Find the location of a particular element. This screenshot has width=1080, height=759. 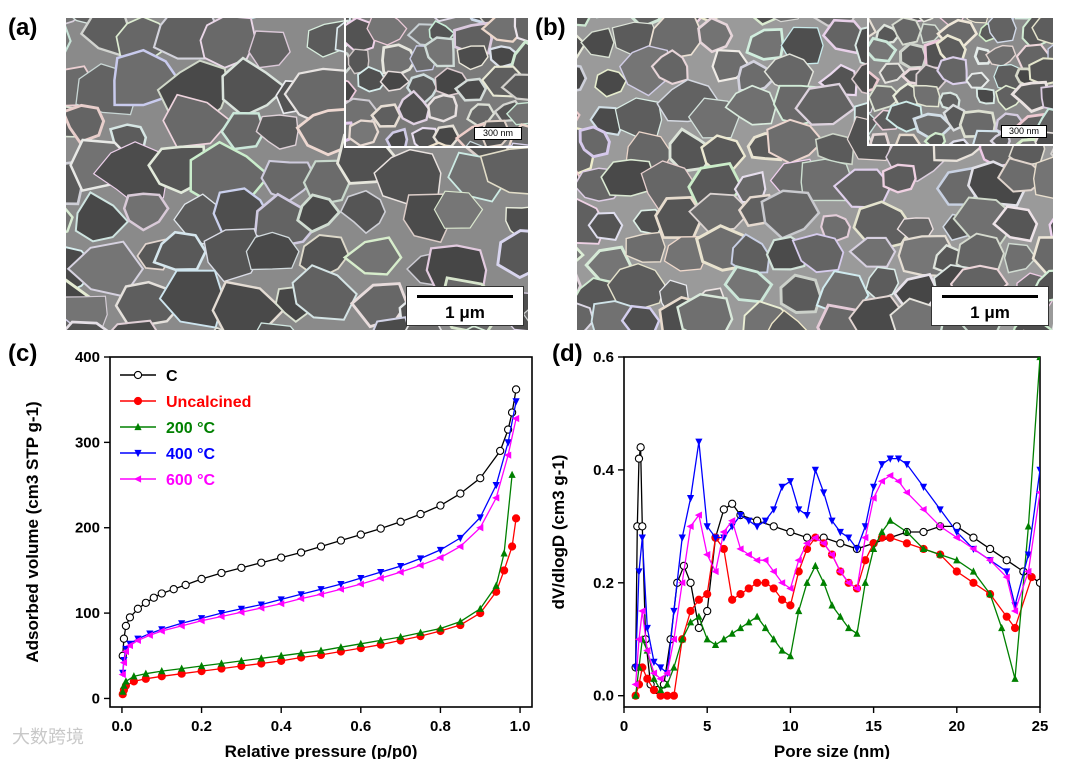

sem-inset-texture-a is located at coordinates (437, 82).